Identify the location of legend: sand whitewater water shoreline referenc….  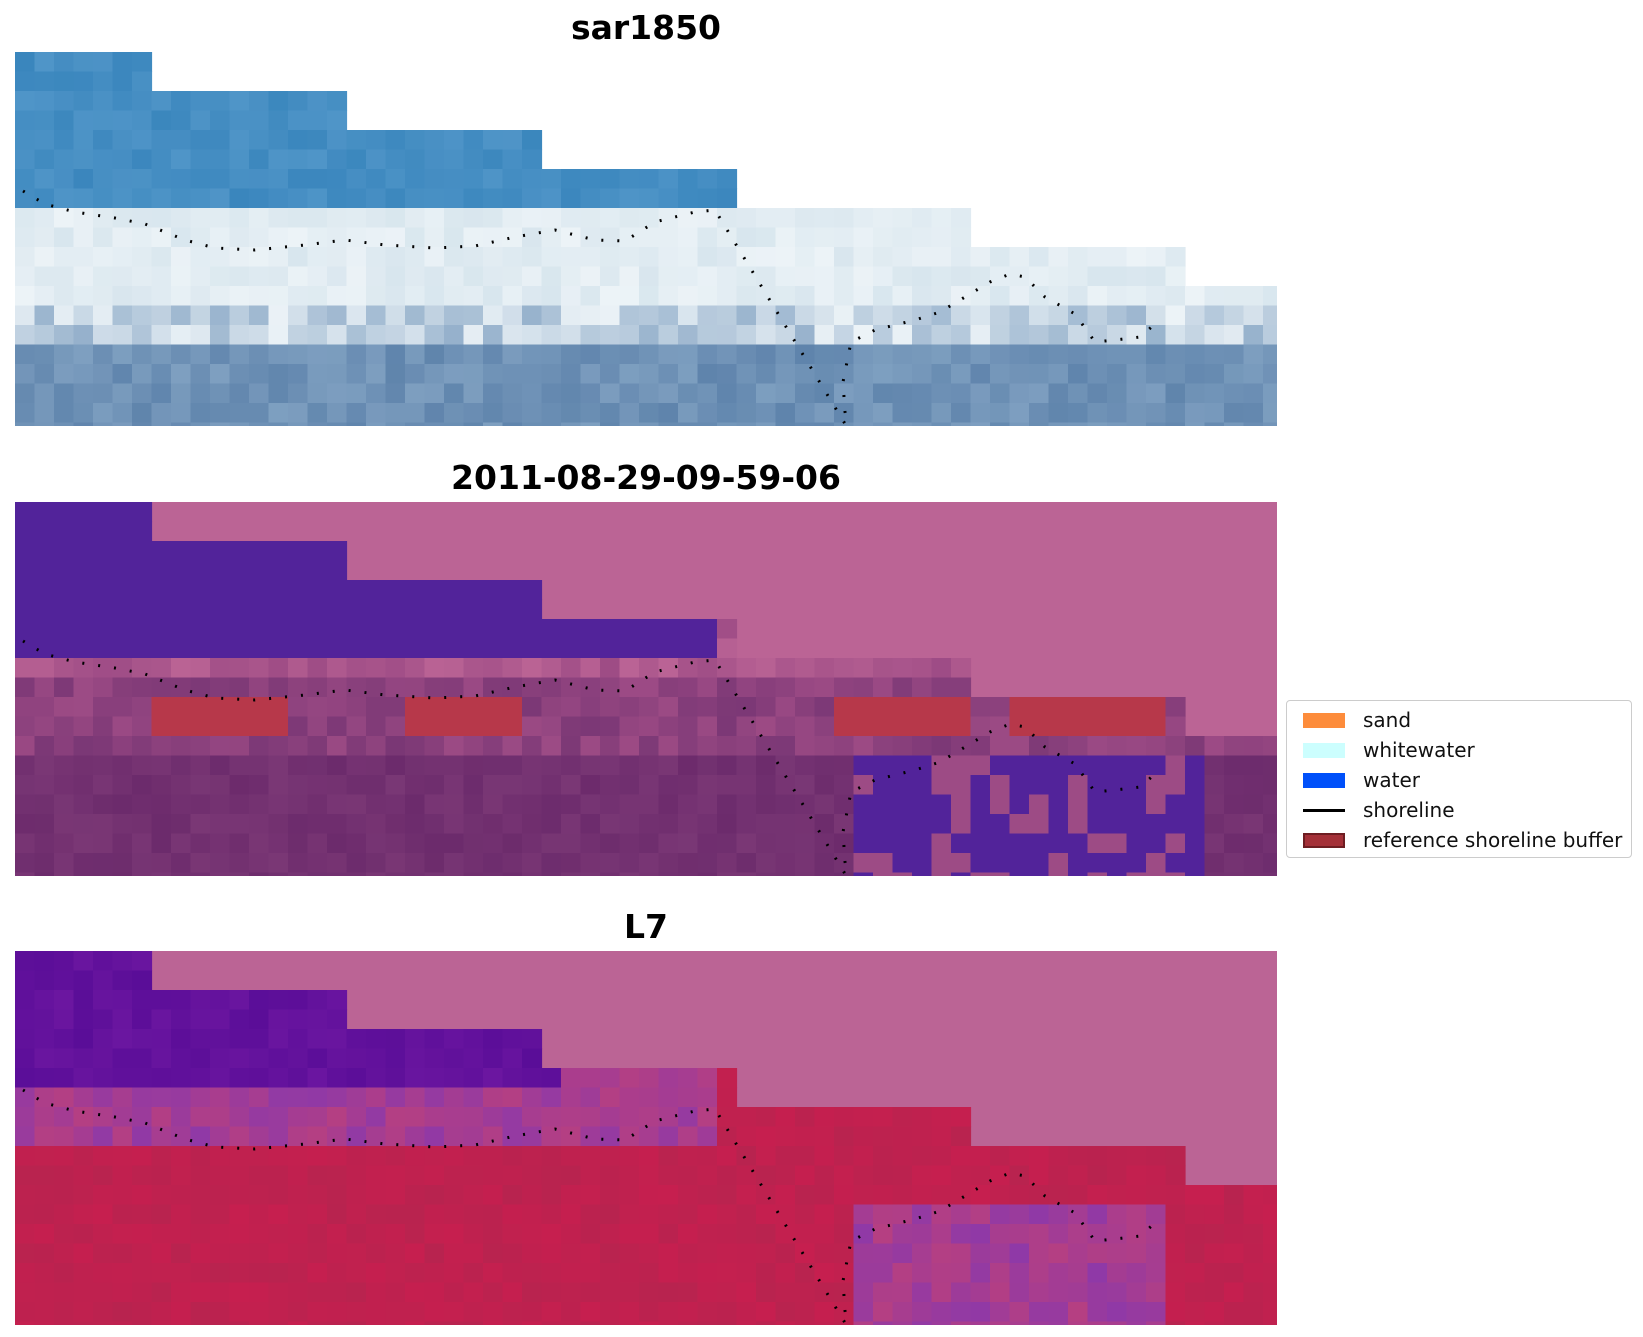
(1459, 779).